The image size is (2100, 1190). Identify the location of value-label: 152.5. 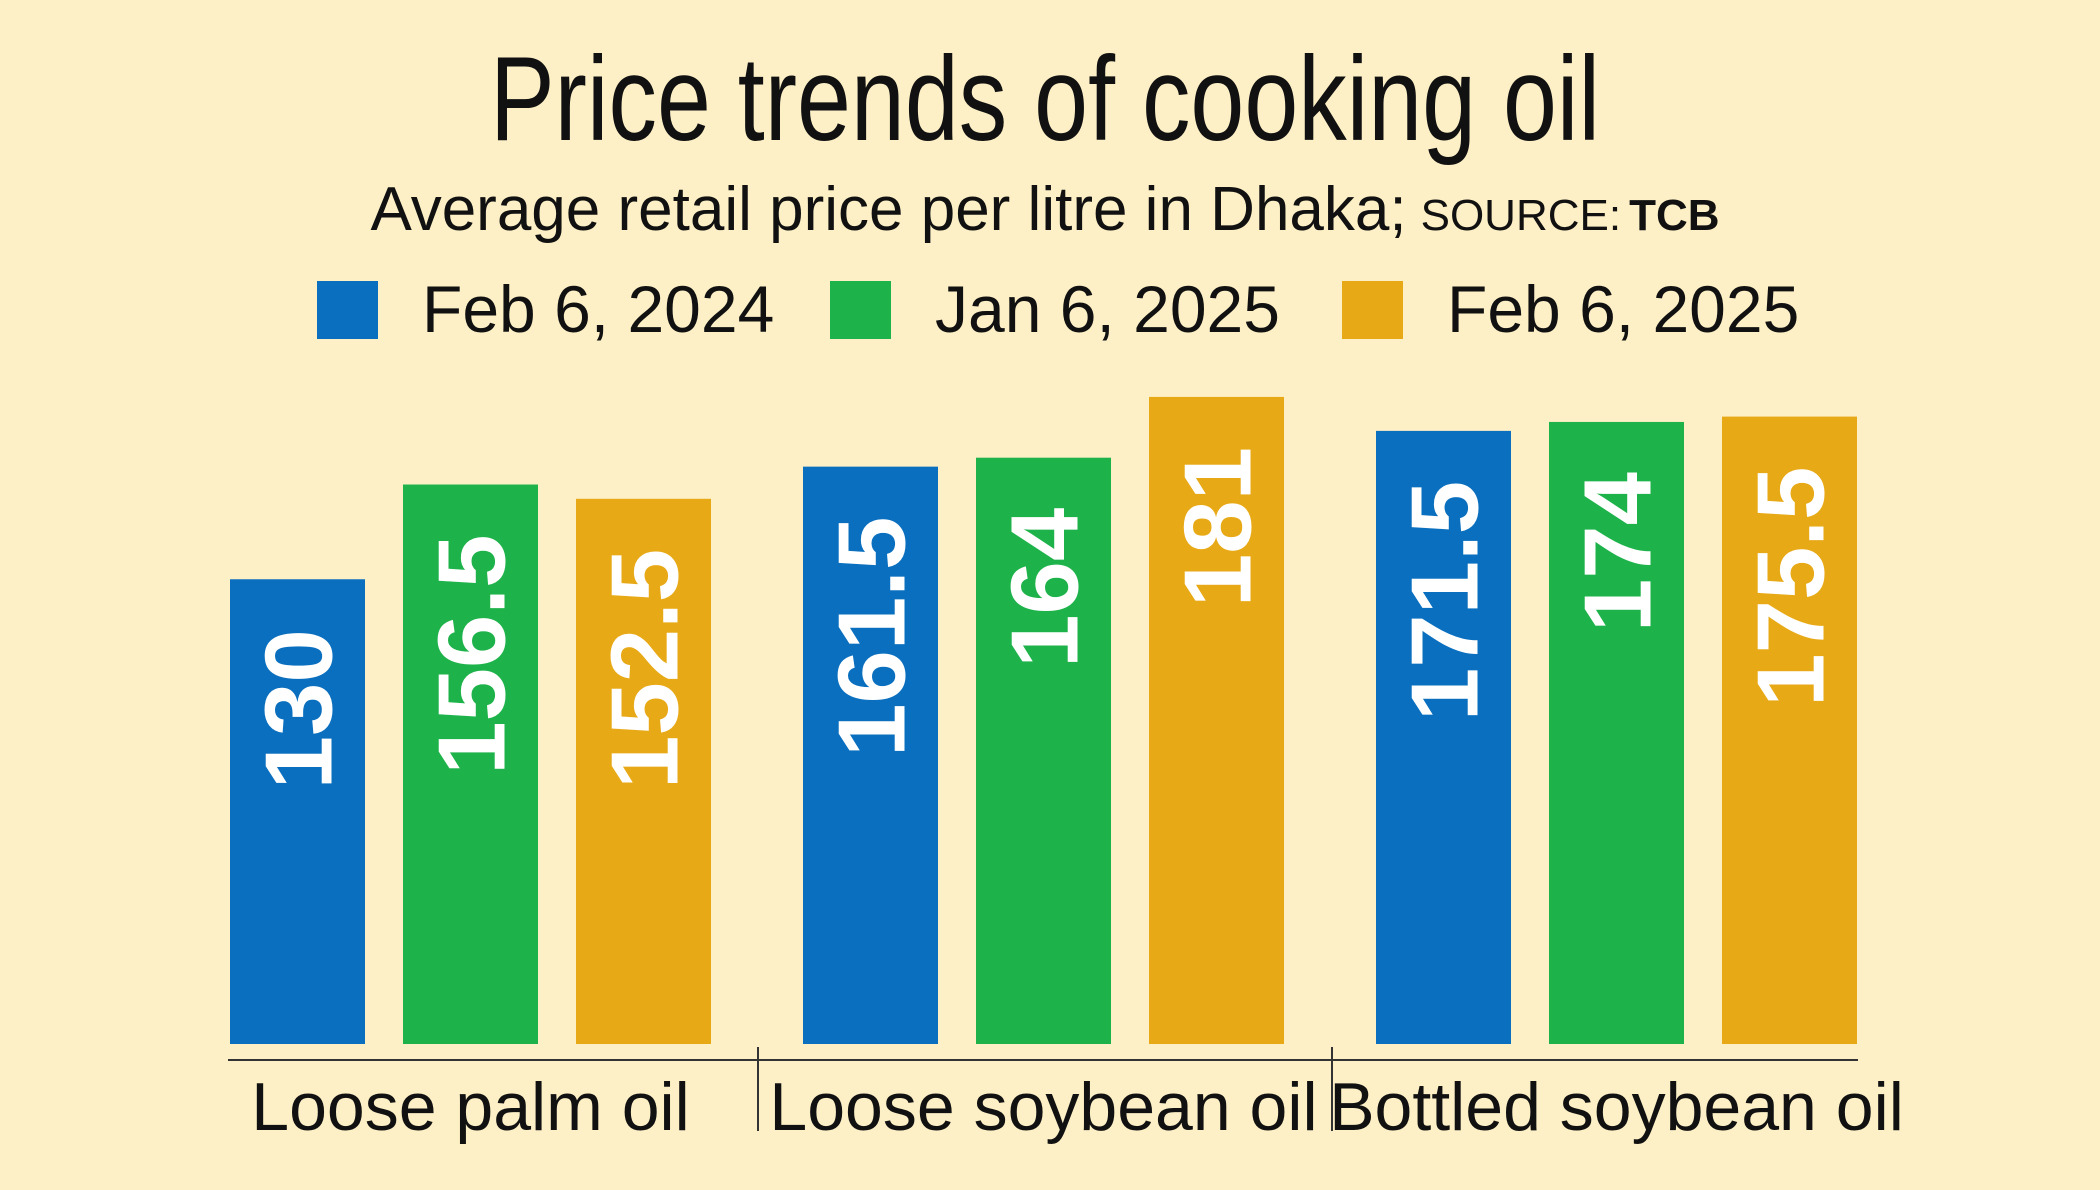
(645, 669).